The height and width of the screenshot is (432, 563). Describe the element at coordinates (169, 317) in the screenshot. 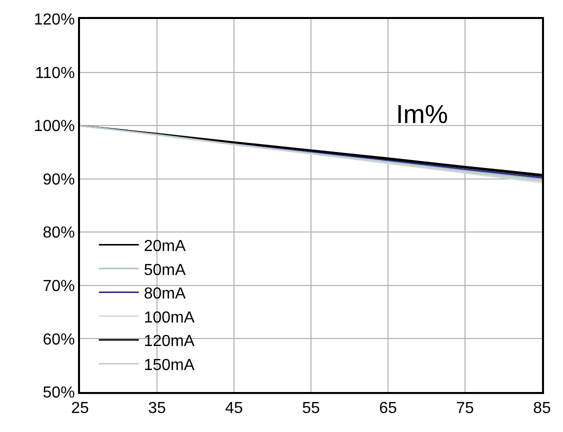

I see `legend-label: 100mA` at that location.